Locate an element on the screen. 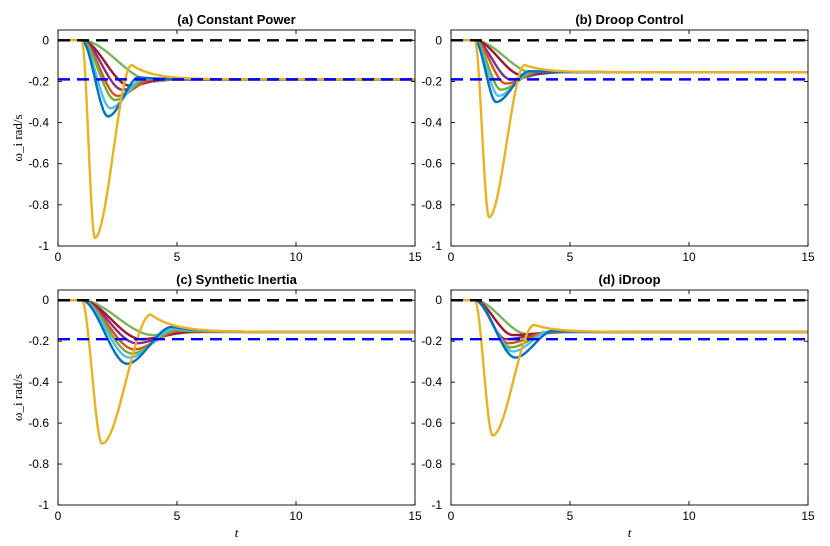  chart-title: (c) Synthetic Inertia is located at coordinates (236, 279).